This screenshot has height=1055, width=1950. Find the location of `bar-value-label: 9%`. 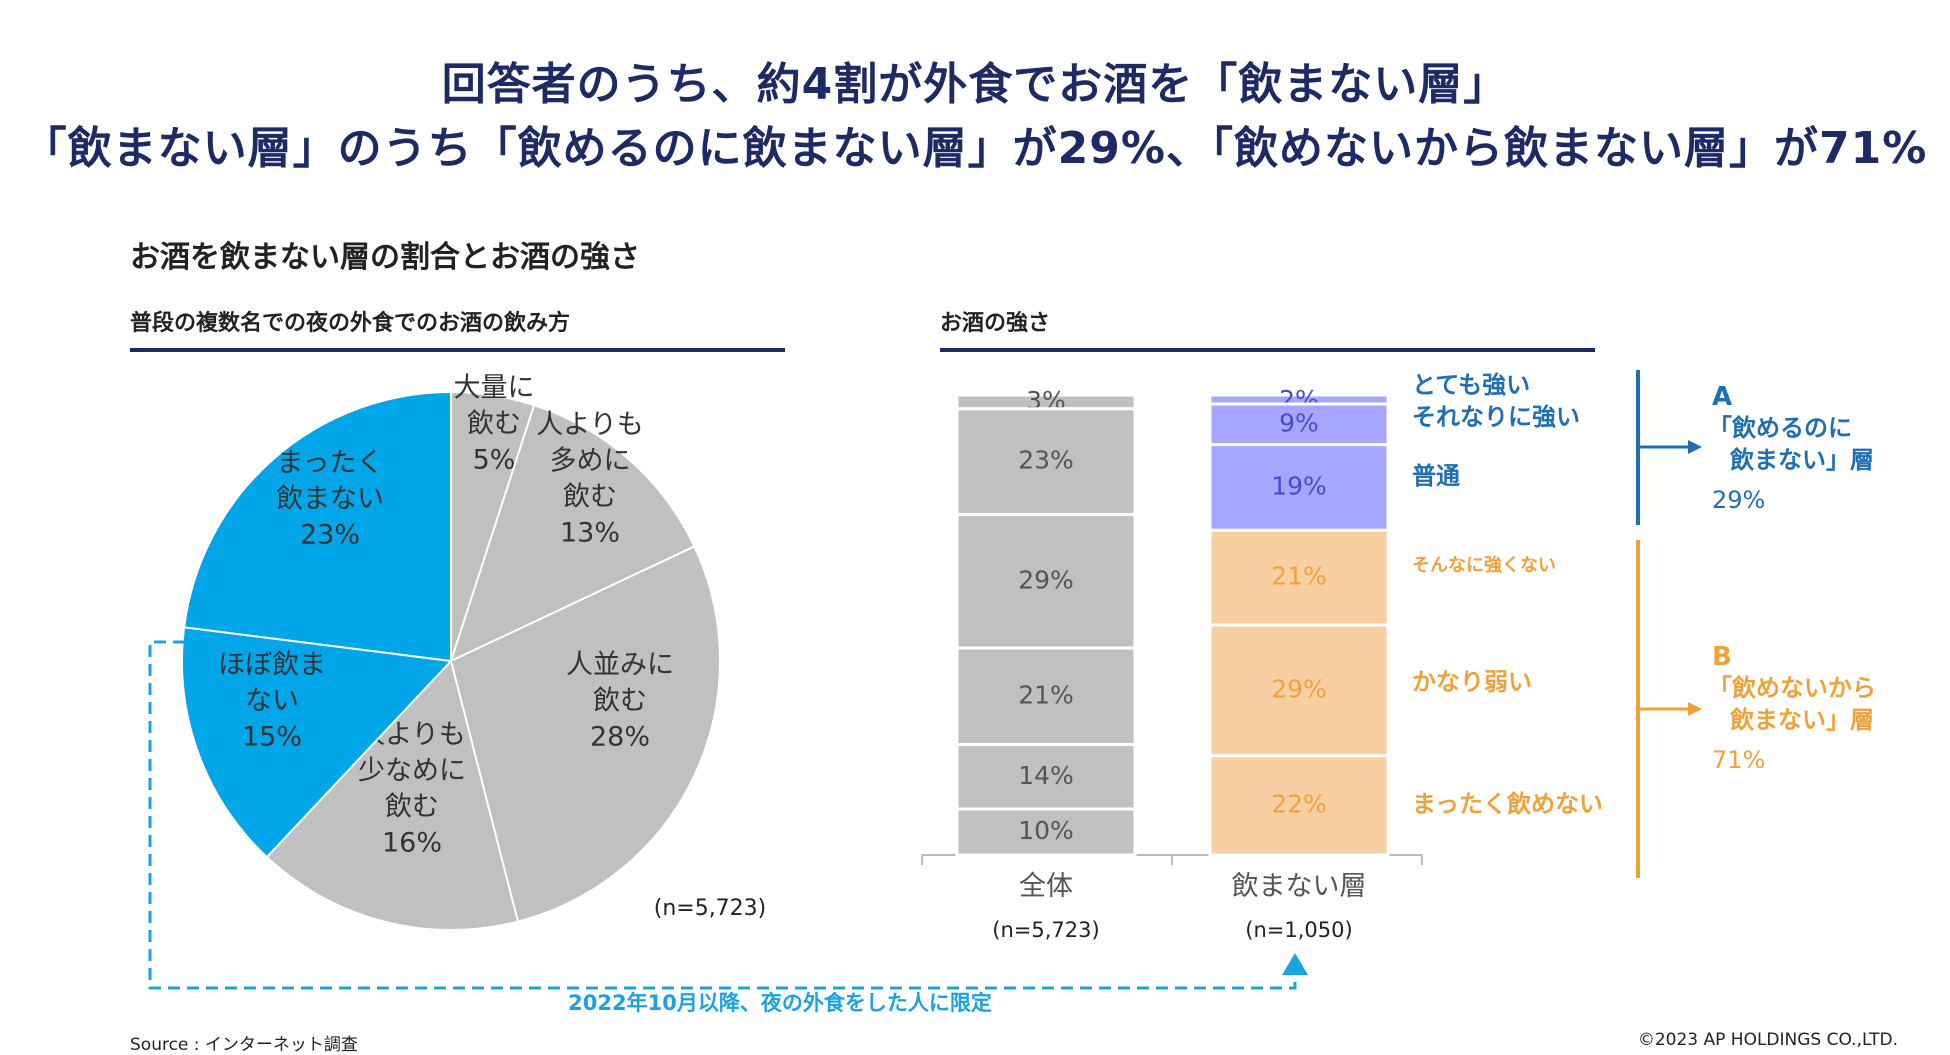

bar-value-label: 9% is located at coordinates (1299, 422).